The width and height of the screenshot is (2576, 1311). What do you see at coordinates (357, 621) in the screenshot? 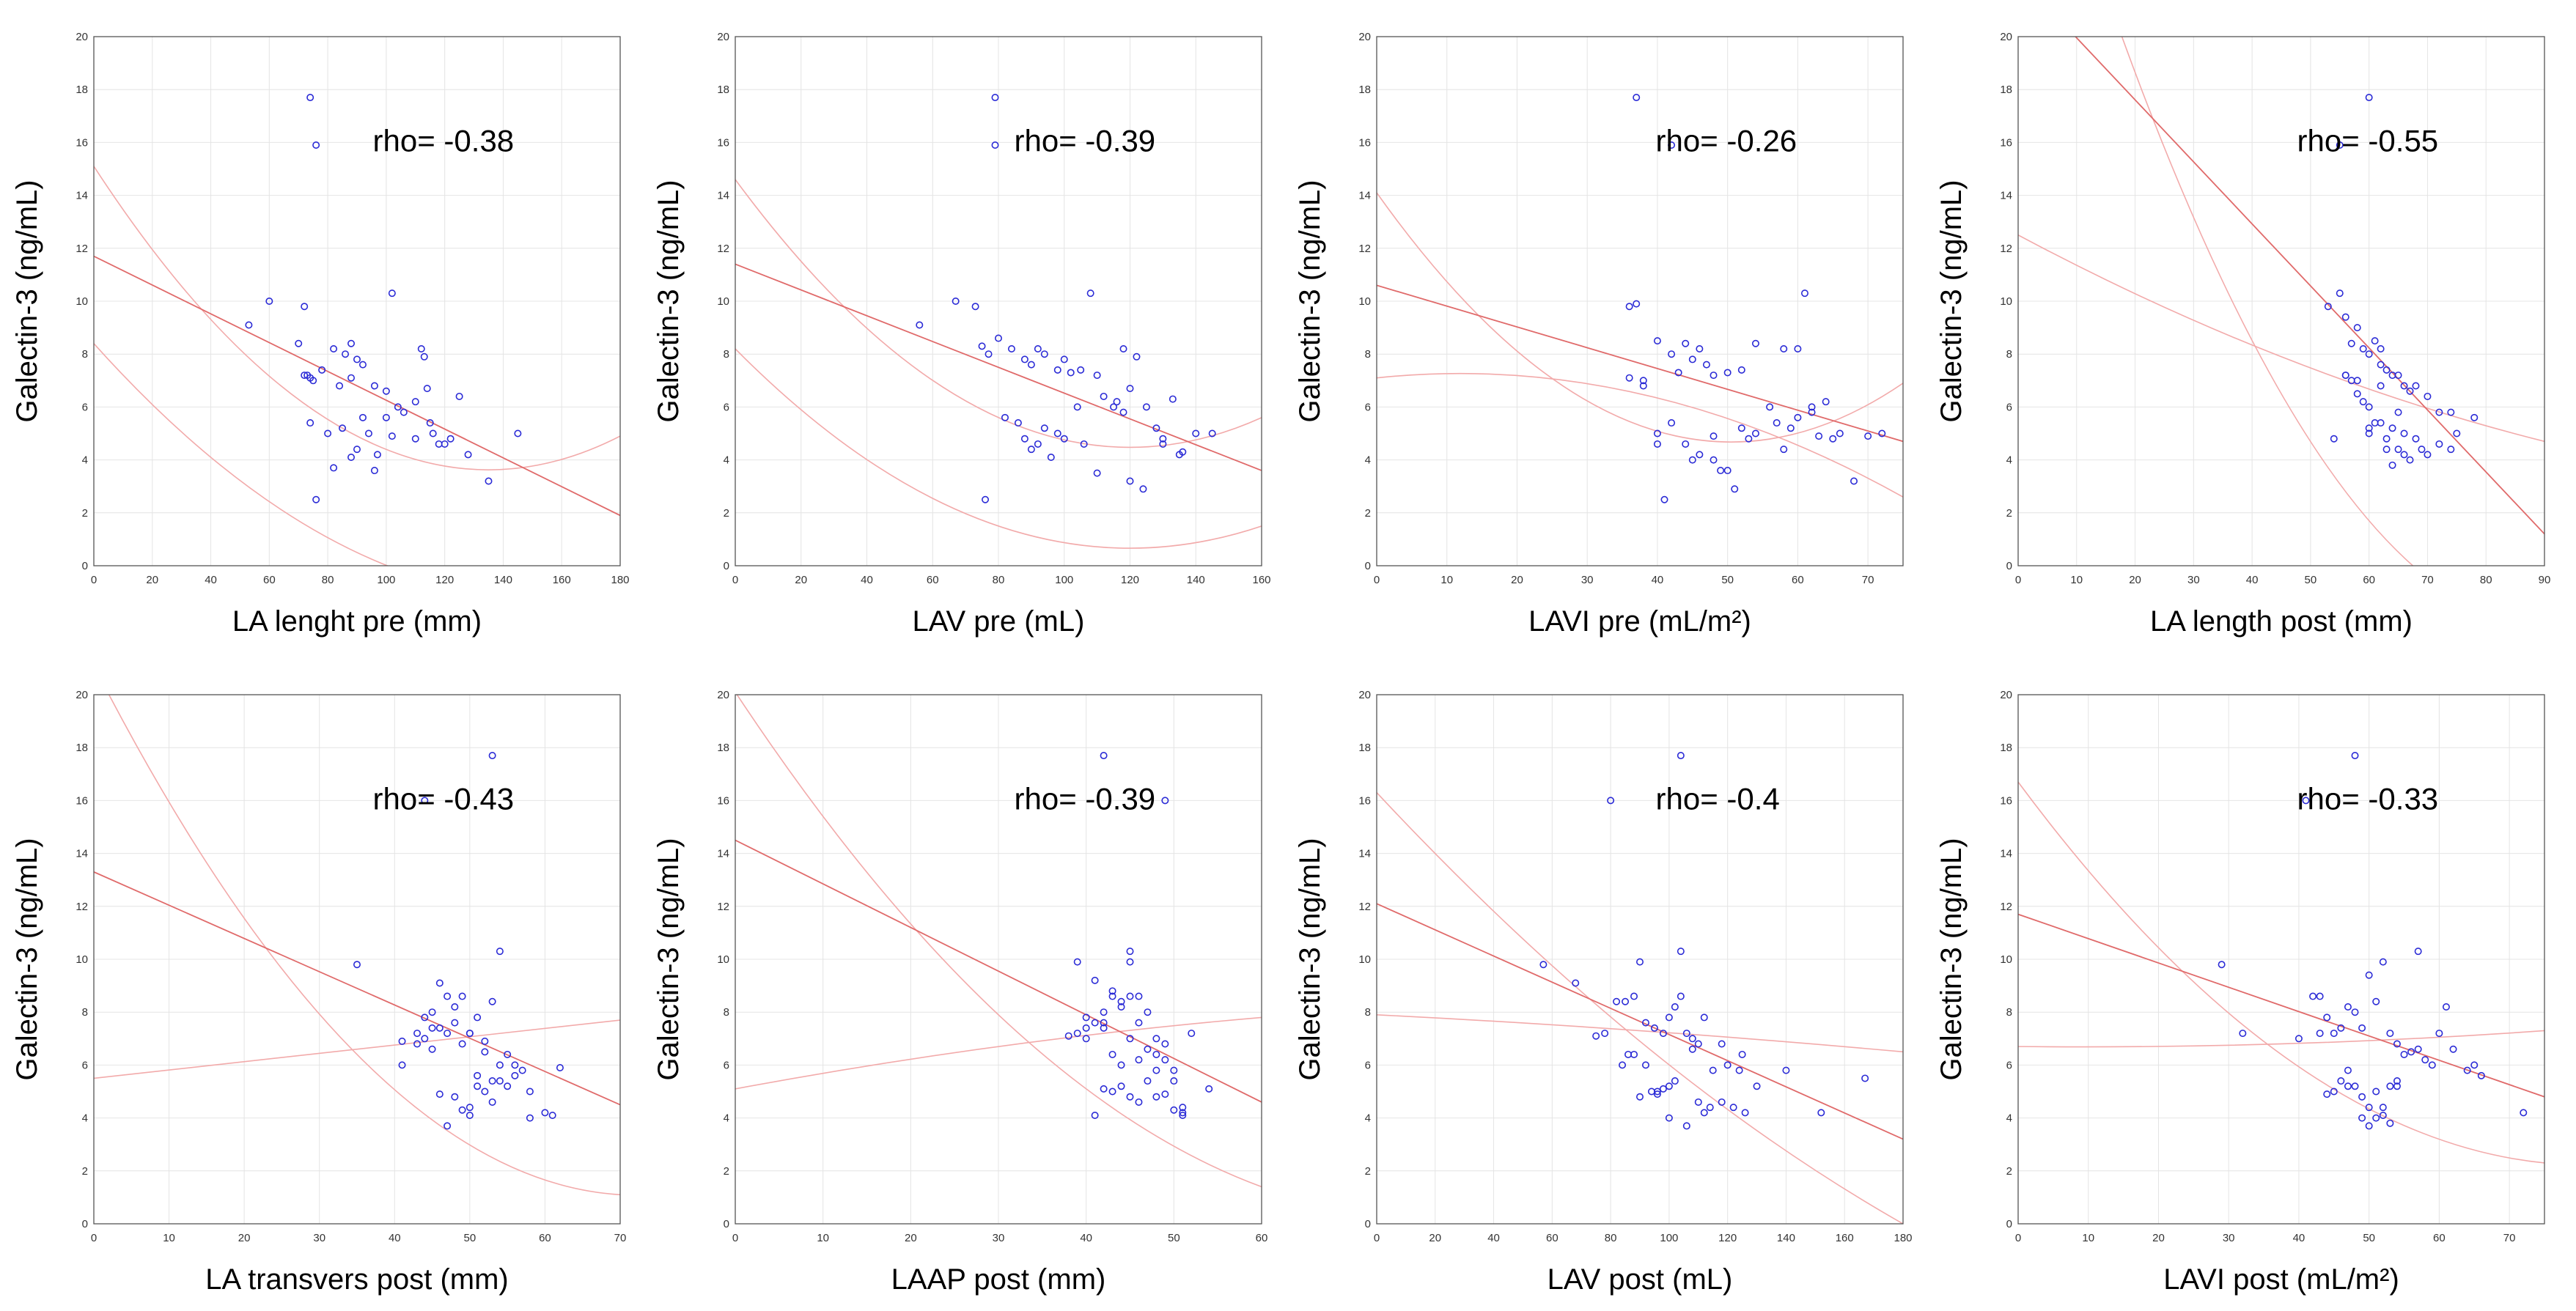
I see `x-axis-label: LA lenght pre (mm)` at bounding box center [357, 621].